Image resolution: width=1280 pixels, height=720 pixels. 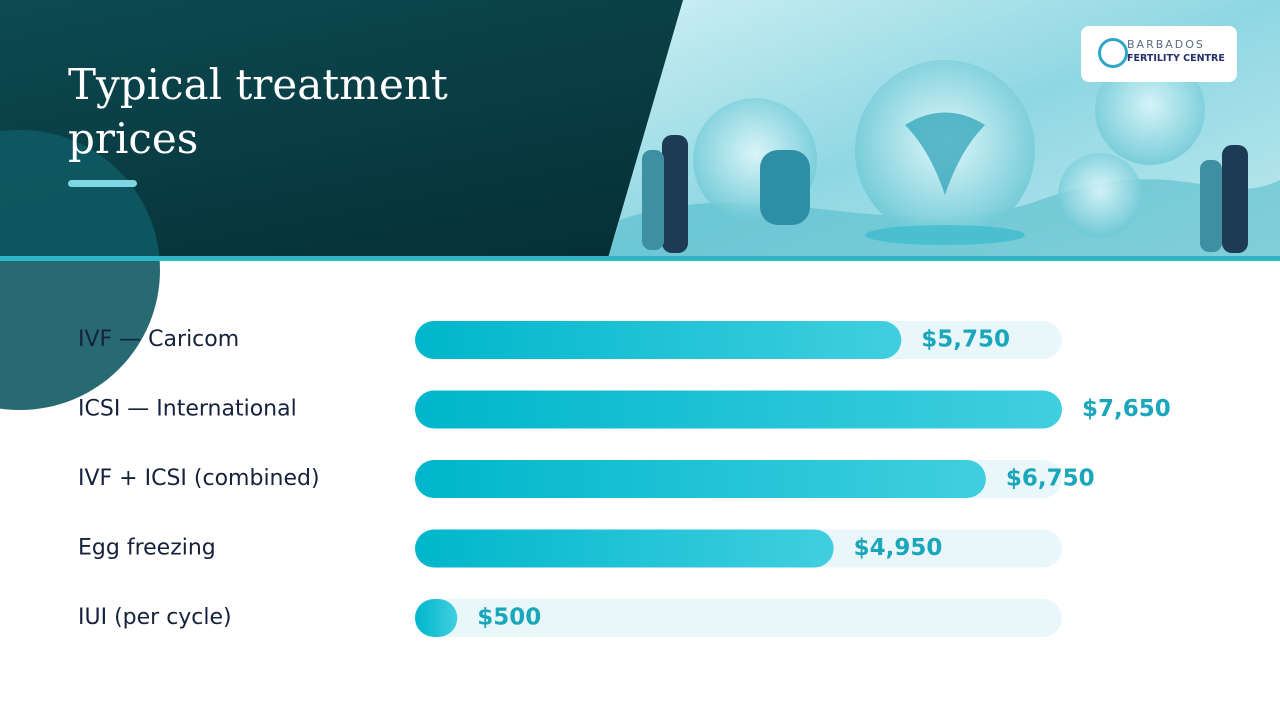 I want to click on category-label: ICSI — International, so click(x=187, y=409).